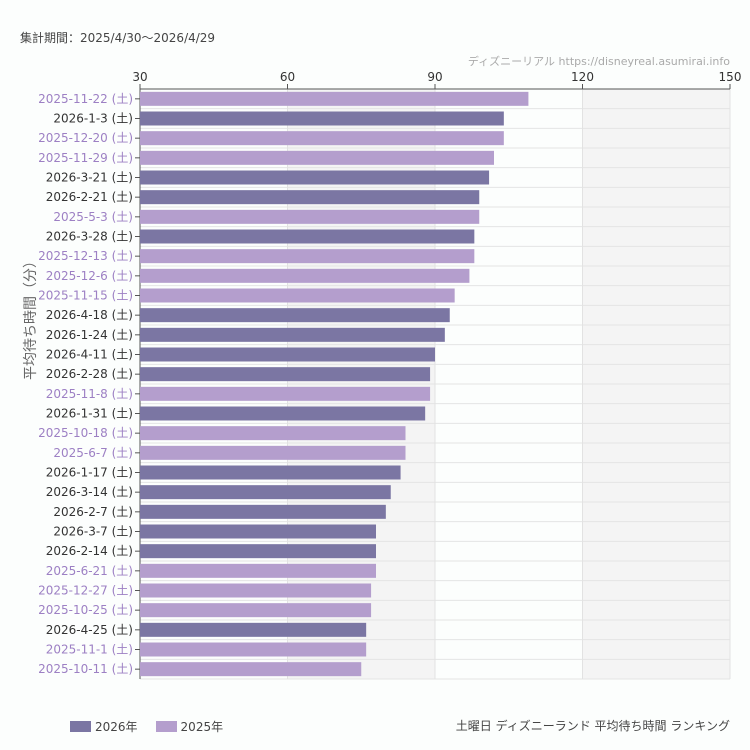 This screenshot has width=750, height=750. Describe the element at coordinates (89, 276) in the screenshot. I see `category-label: 2025-12-6 (土)` at that location.